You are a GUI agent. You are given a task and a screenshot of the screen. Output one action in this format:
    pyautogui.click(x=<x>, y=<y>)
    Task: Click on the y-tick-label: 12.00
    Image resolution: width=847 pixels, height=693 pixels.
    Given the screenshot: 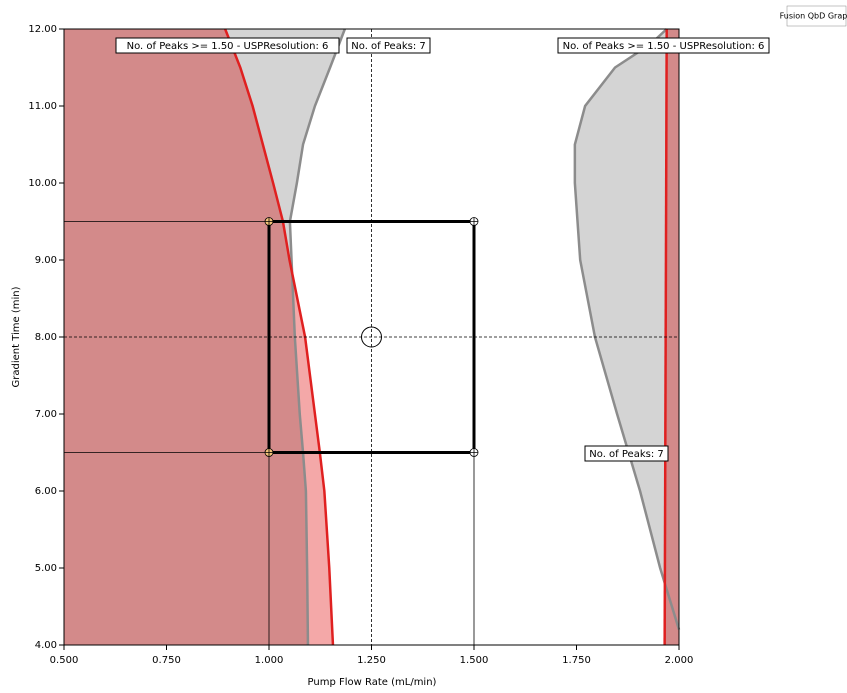 What is the action you would take?
    pyautogui.click(x=42, y=29)
    